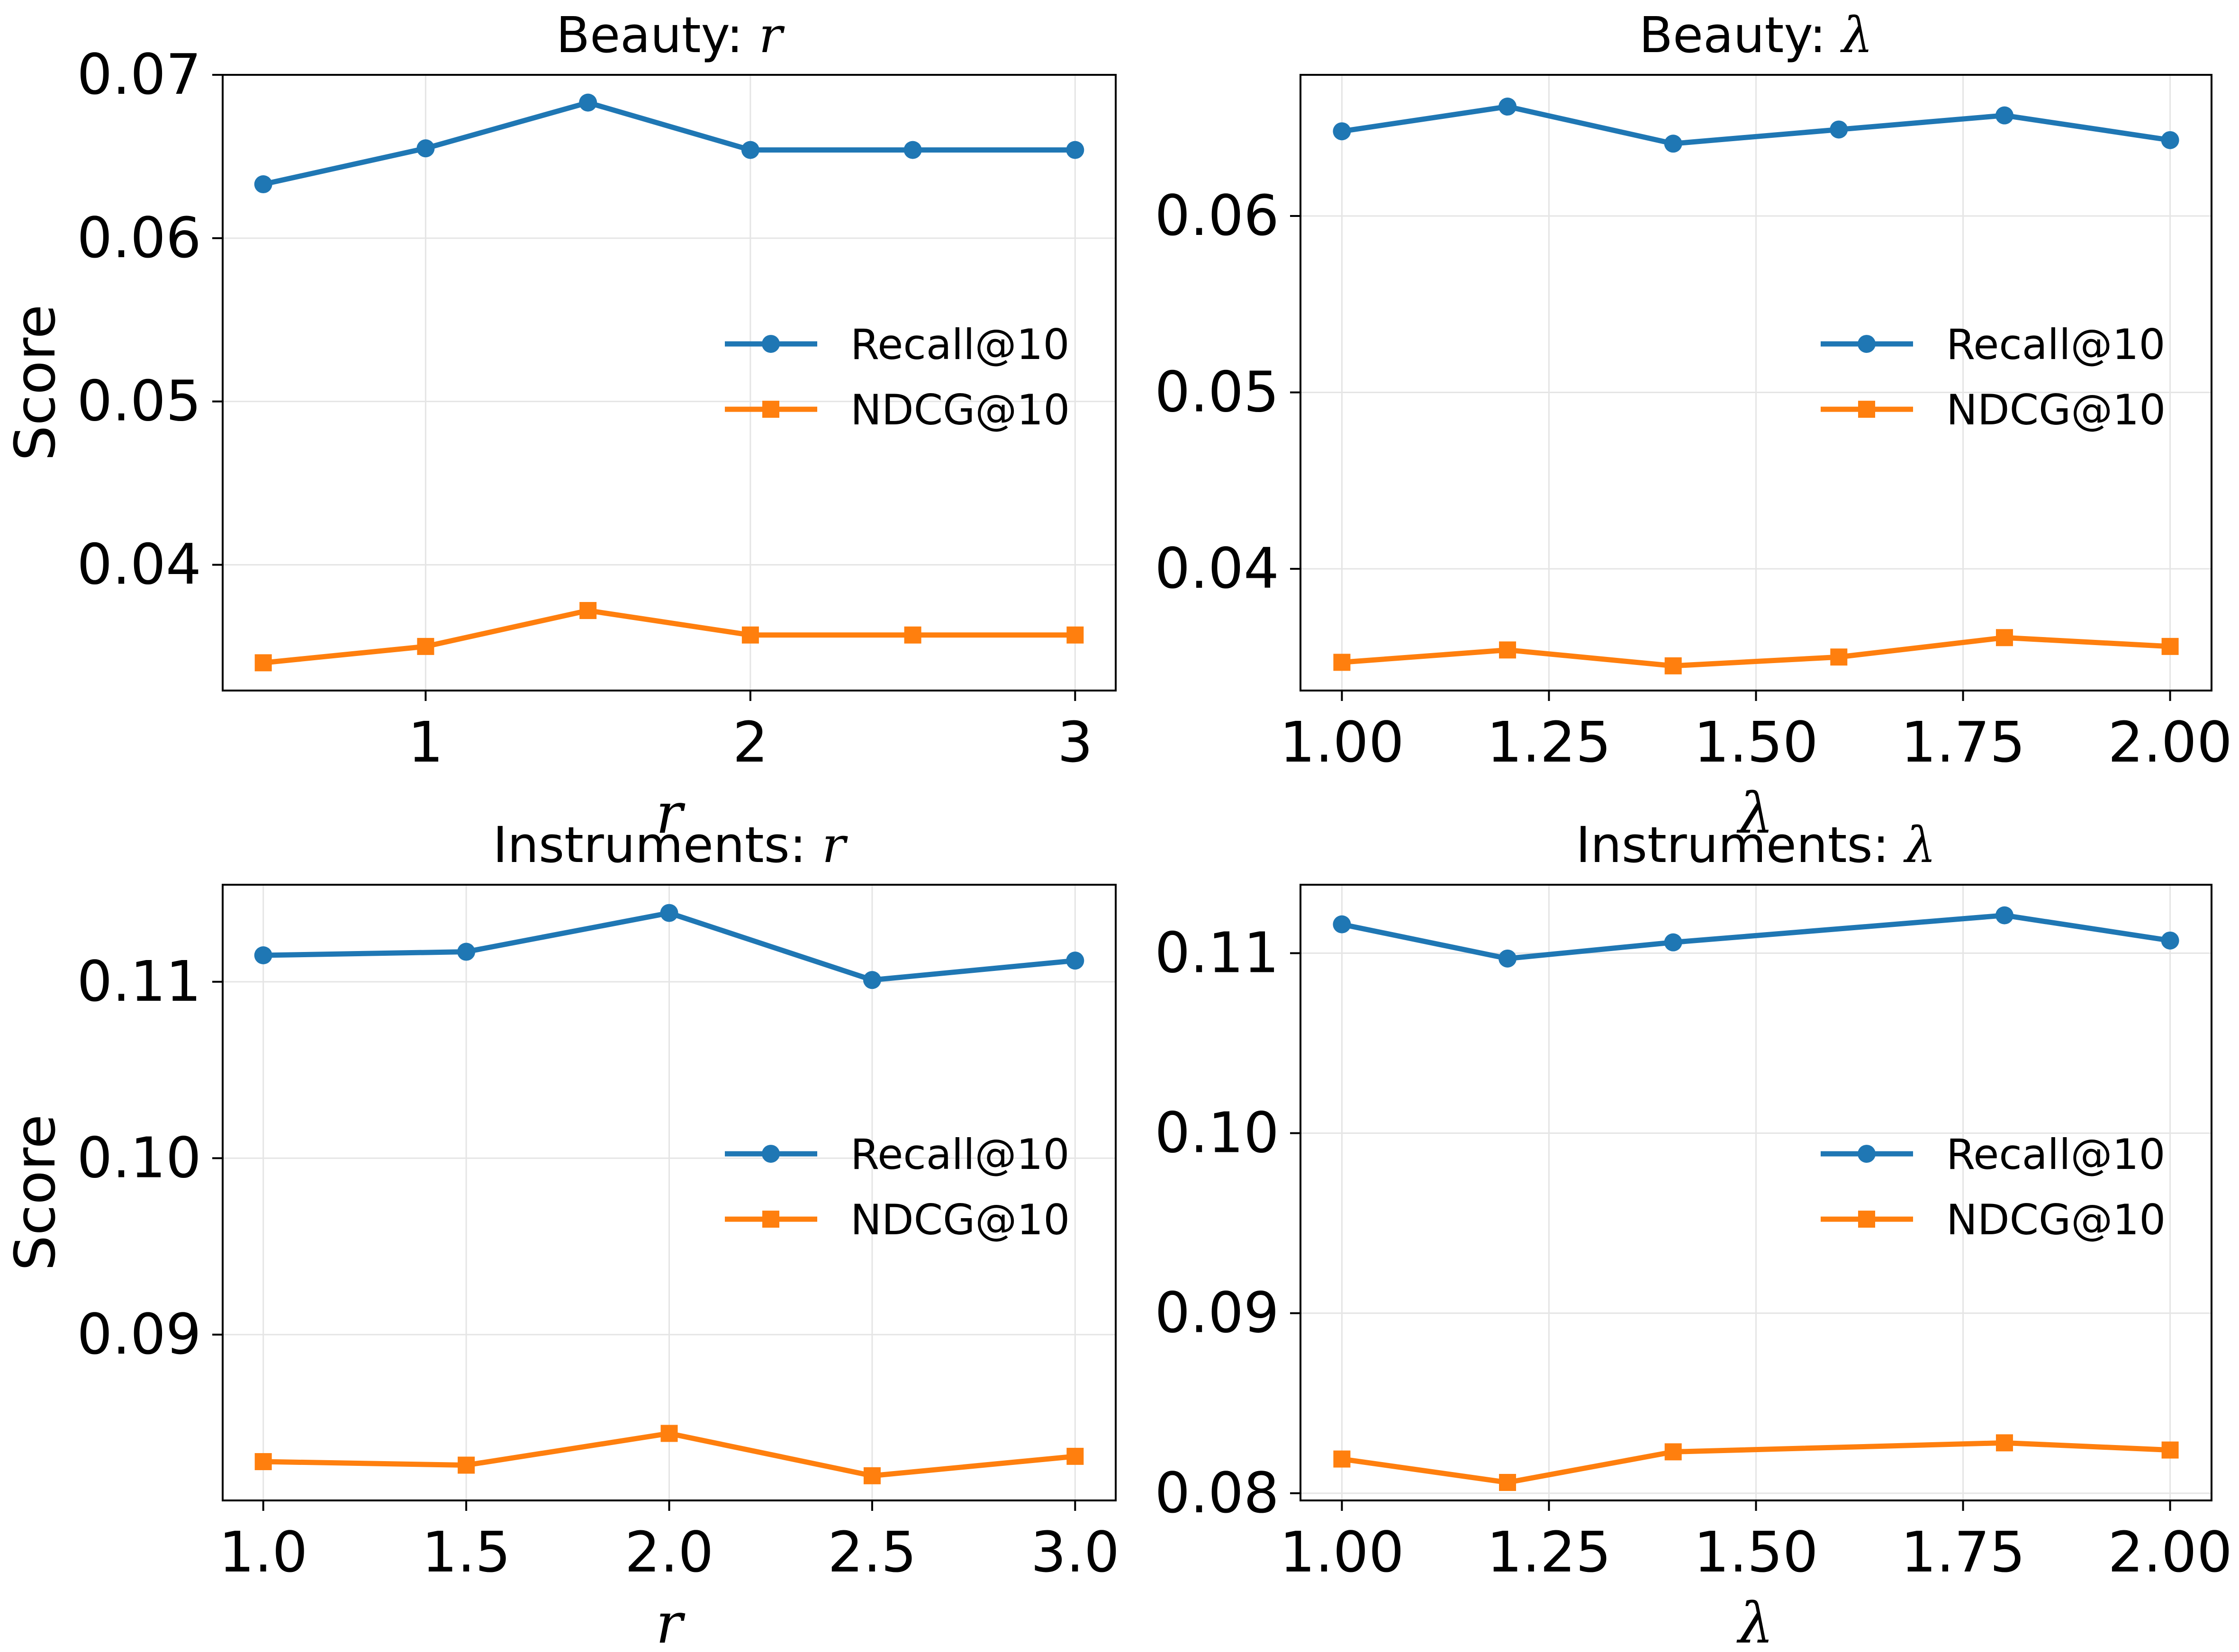 Image resolution: width=2239 pixels, height=1652 pixels. What do you see at coordinates (1342, 742) in the screenshot?
I see `x-tick-label: 1.00` at bounding box center [1342, 742].